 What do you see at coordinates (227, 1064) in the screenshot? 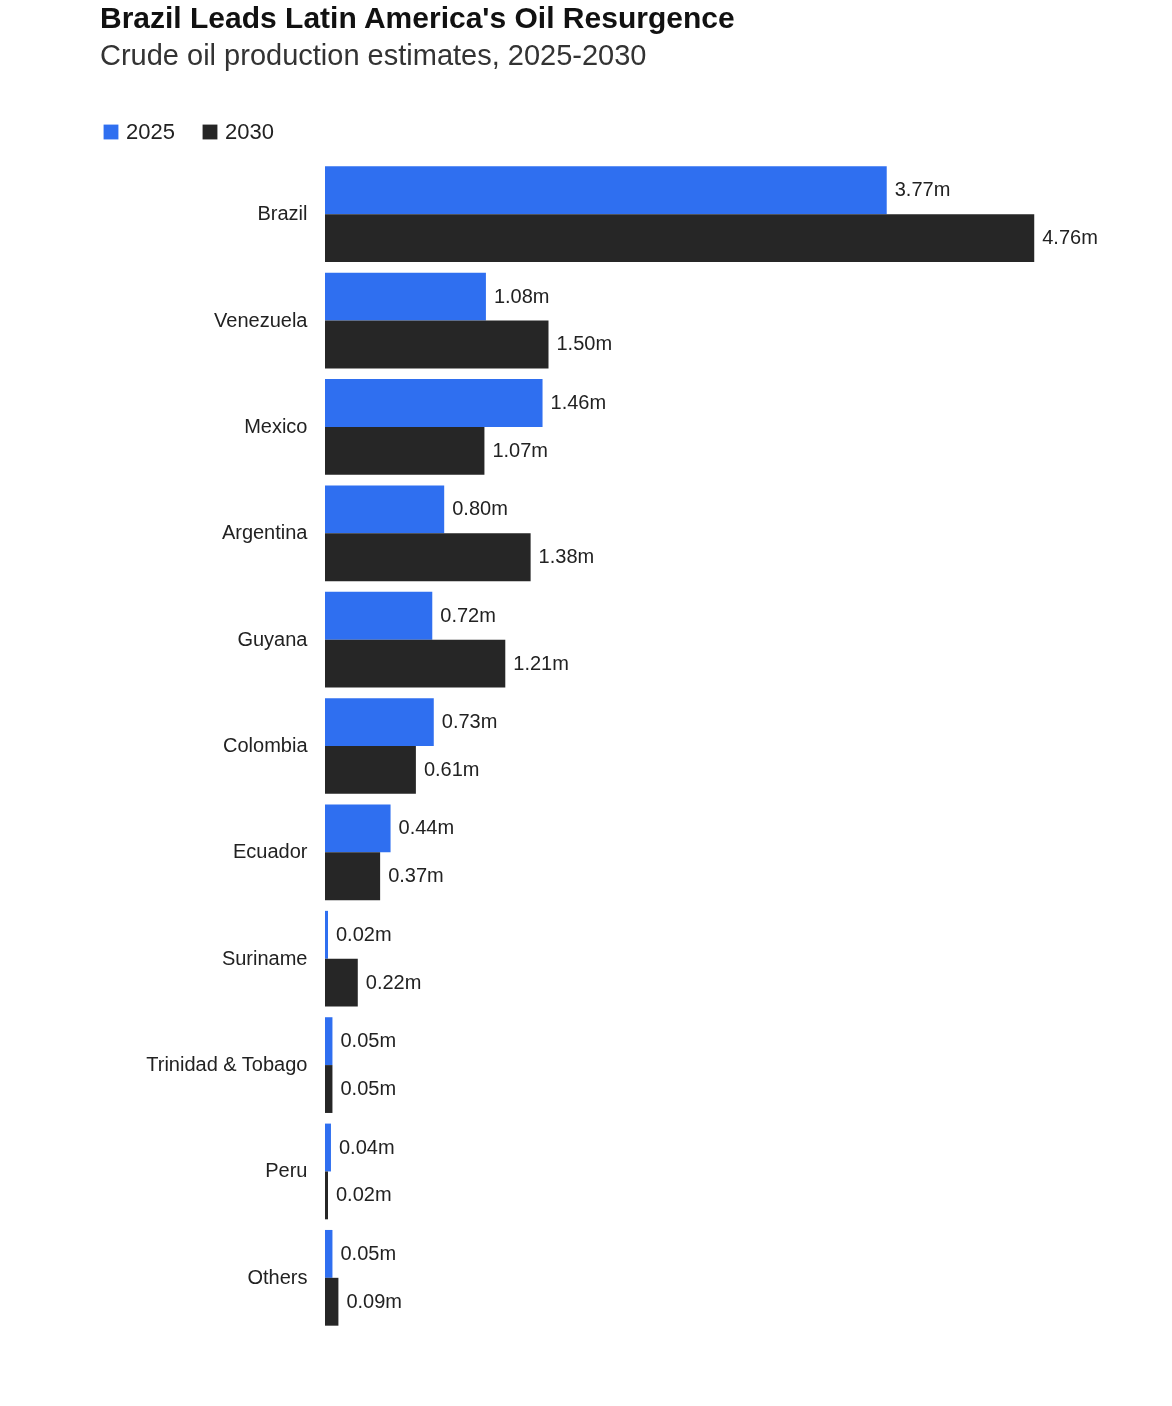
I see `y-tick-label: Trinidad & Tobago` at bounding box center [227, 1064].